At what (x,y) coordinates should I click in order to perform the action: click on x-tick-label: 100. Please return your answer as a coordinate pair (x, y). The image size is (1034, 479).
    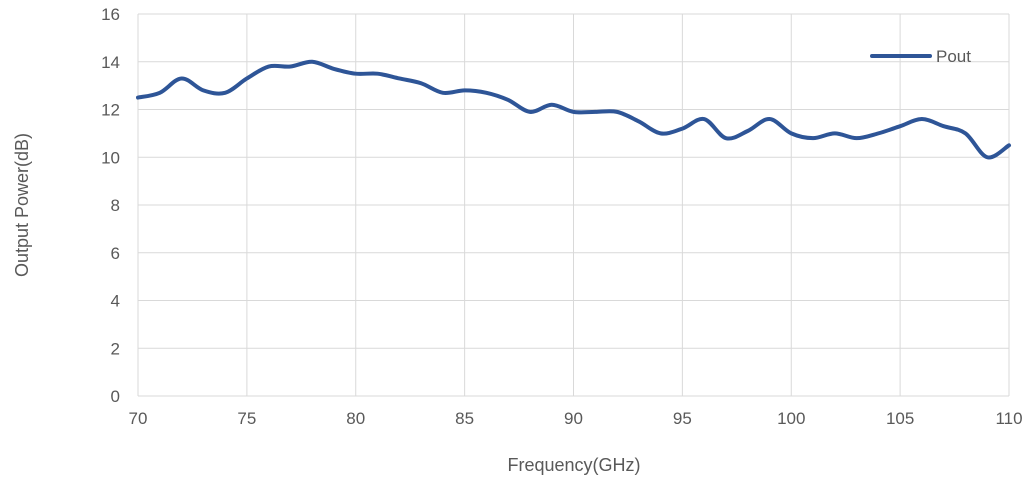
    Looking at the image, I should click on (791, 418).